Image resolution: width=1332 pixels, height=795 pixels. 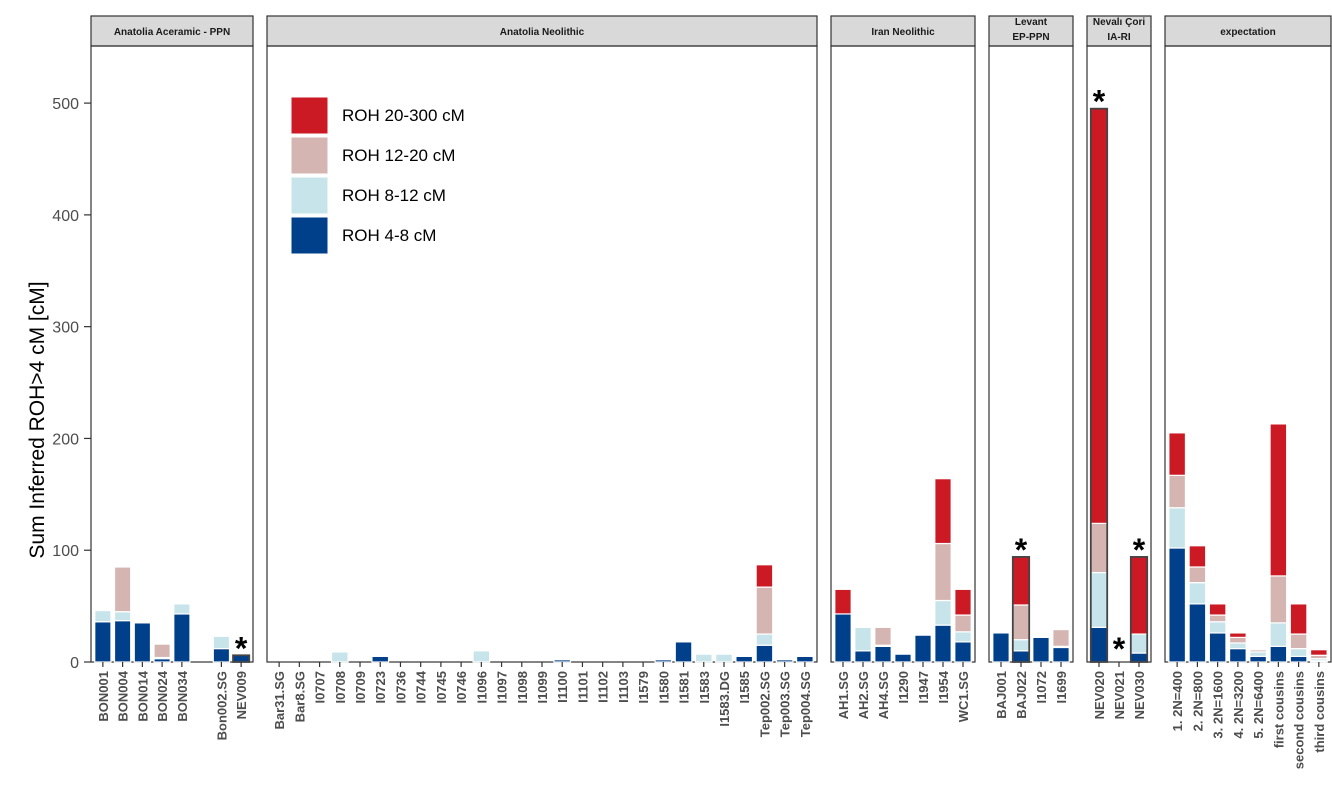 I want to click on facet-title: Levant, so click(x=1031, y=22).